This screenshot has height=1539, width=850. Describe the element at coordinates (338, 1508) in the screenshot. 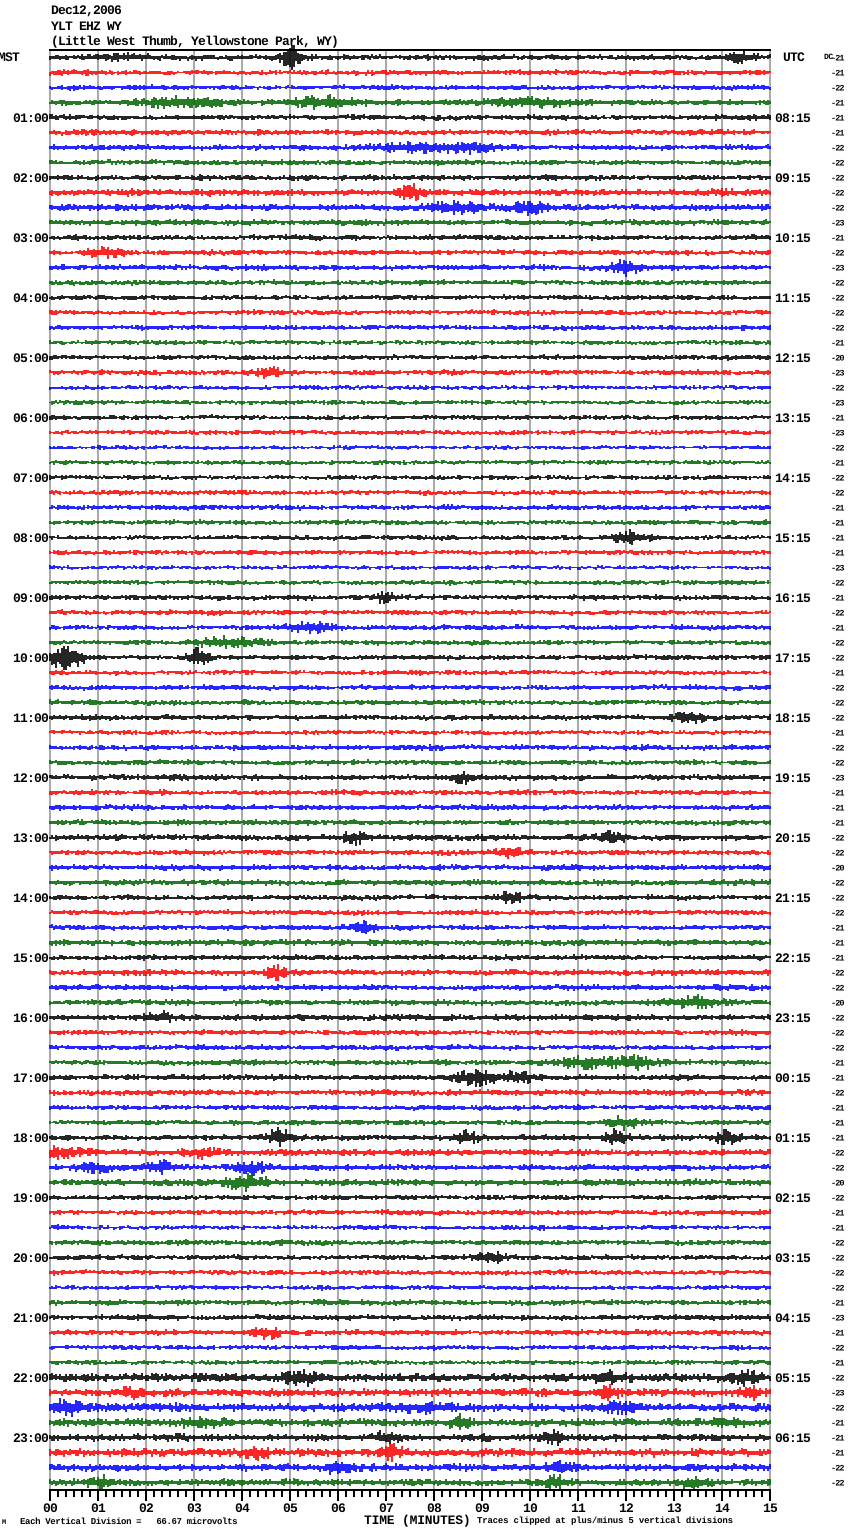

I see `svg-text: 06` at that location.